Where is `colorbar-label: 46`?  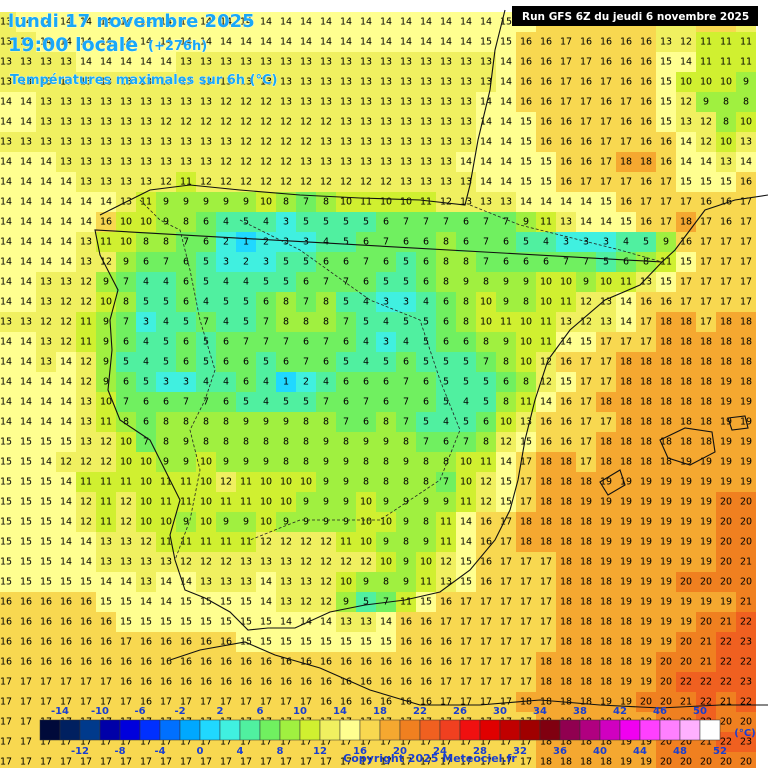
colorbar-label: 46 is located at coordinates (660, 711).